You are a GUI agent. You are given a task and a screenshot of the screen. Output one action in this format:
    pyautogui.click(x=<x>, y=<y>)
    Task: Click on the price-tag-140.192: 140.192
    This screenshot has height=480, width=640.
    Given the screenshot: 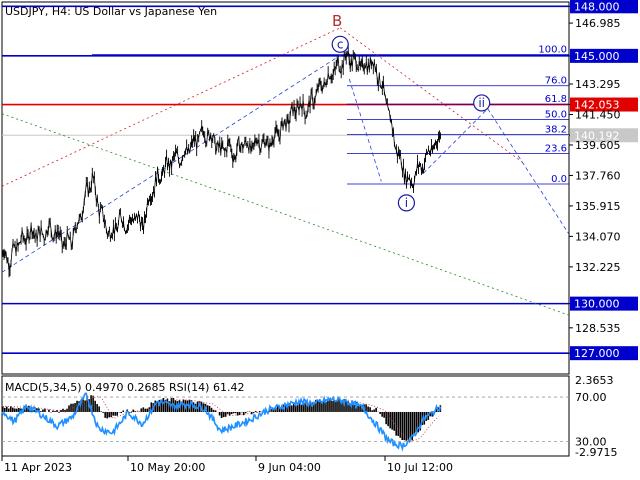 What is the action you would take?
    pyautogui.click(x=597, y=135)
    